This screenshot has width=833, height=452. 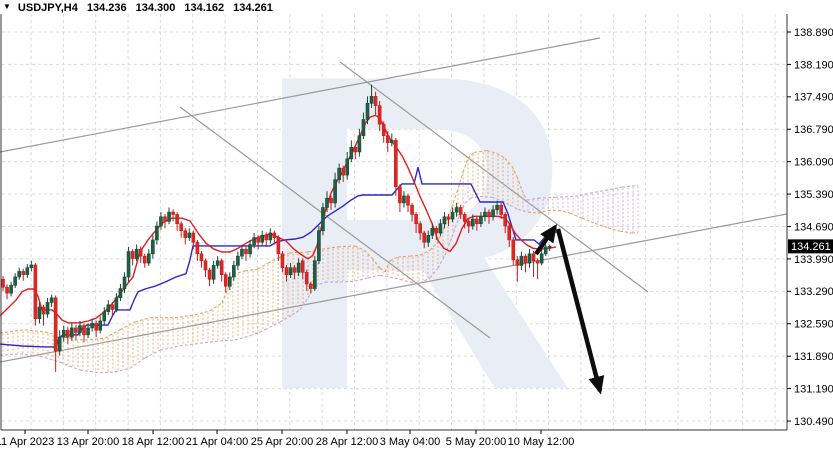 What do you see at coordinates (282, 442) in the screenshot?
I see `time-axis-label: 25 Apr 20:00` at bounding box center [282, 442].